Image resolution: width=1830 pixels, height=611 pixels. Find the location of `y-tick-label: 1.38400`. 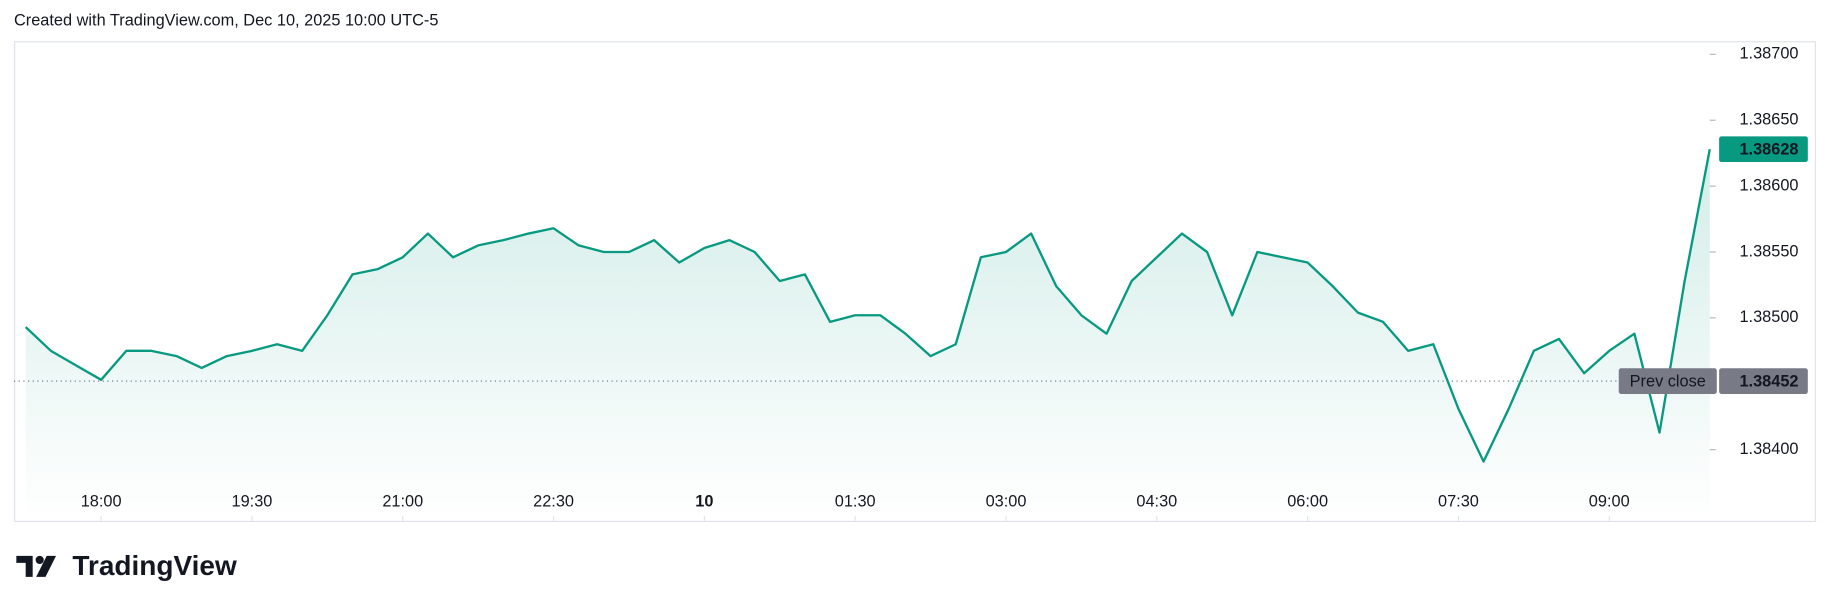

y-tick-label: 1.38400 is located at coordinates (1768, 449).